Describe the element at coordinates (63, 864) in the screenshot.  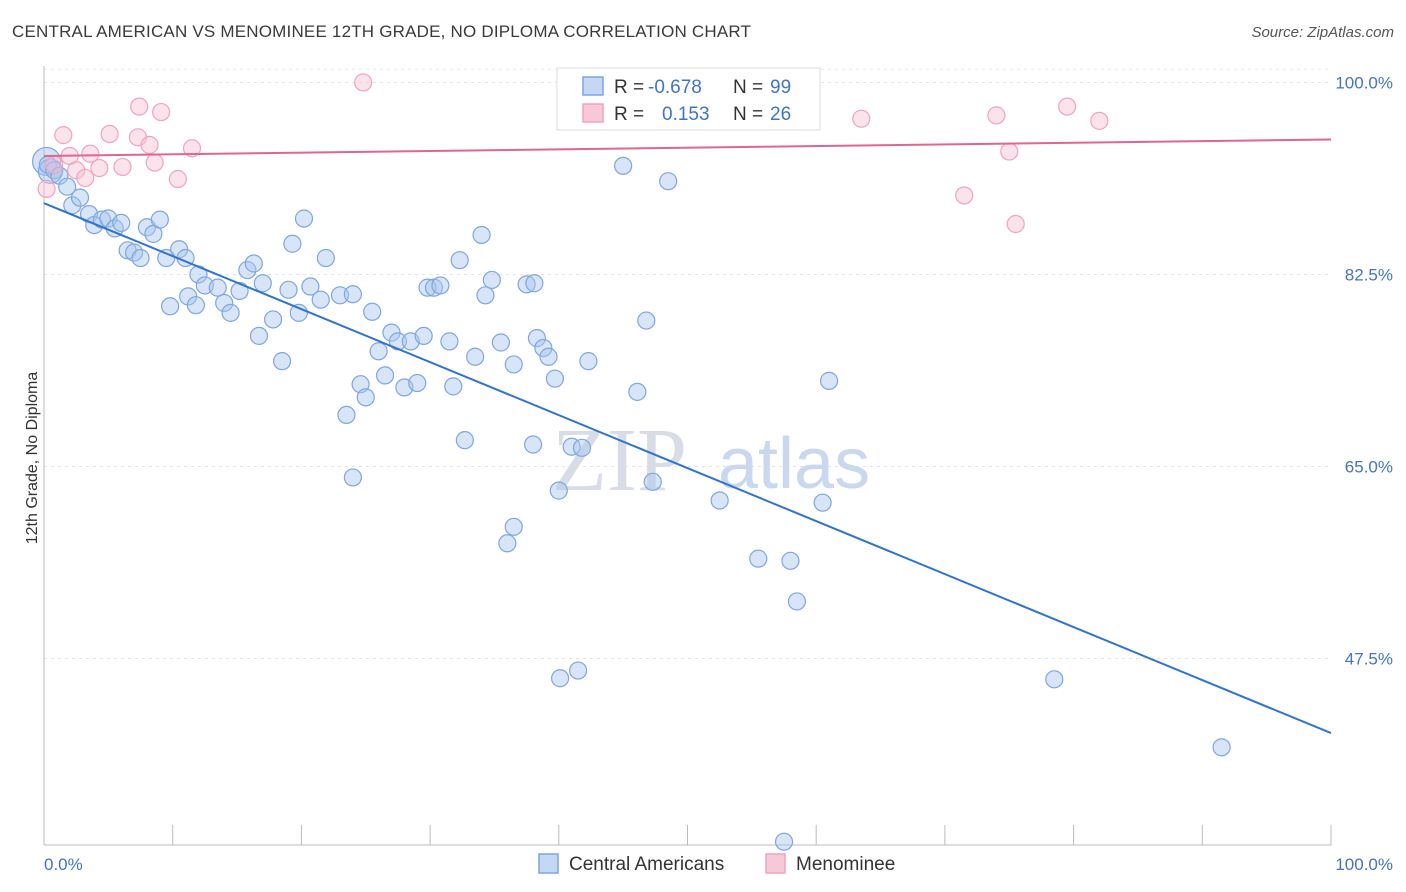
I see `x-tick-label: 0.0%` at that location.